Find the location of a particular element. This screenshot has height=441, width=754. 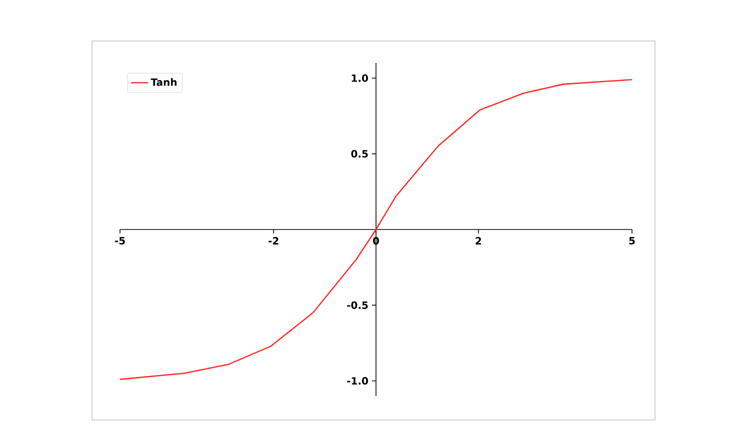

y-tick-label: -0.5 is located at coordinates (357, 305).